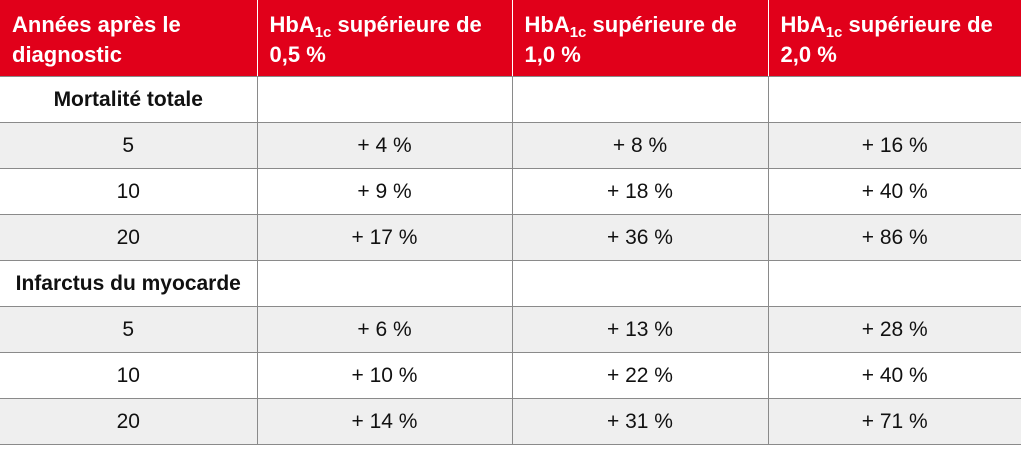 This screenshot has width=1024, height=453. I want to click on value-cell: + 17 %, so click(384, 237).